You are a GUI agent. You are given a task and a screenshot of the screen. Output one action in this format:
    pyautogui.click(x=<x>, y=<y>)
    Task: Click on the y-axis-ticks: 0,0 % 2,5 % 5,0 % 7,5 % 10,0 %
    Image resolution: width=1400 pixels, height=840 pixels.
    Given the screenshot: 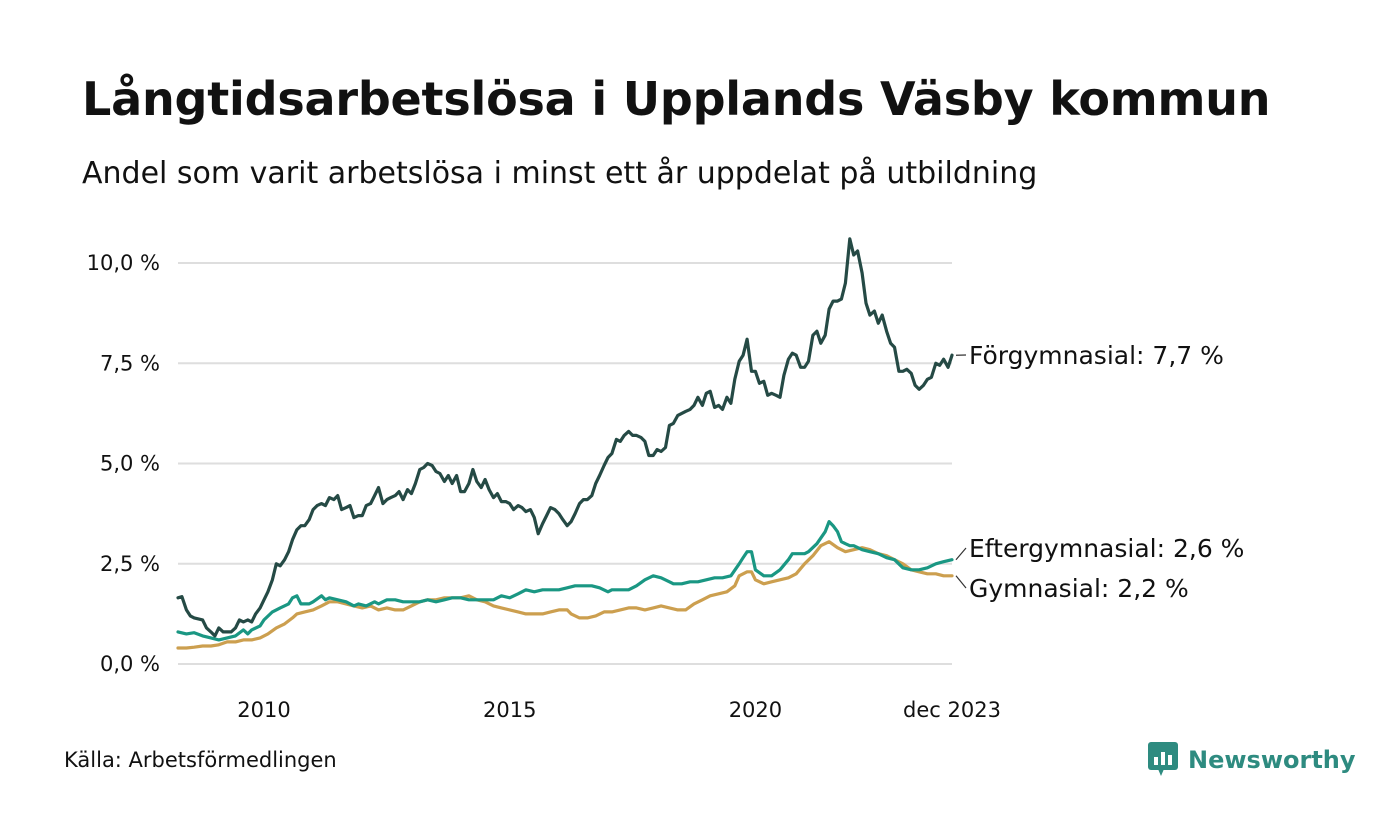 What is the action you would take?
    pyautogui.click(x=123, y=463)
    